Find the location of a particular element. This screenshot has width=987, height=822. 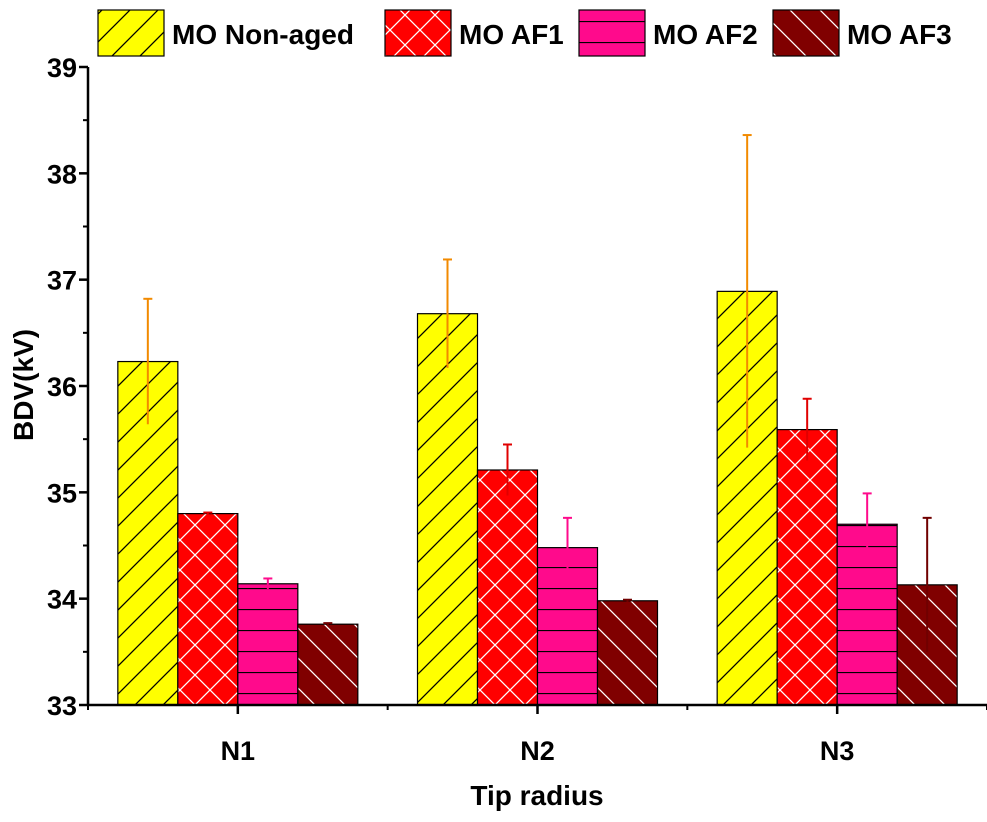

legend-swatch-mo-af1 is located at coordinates (418, 33).